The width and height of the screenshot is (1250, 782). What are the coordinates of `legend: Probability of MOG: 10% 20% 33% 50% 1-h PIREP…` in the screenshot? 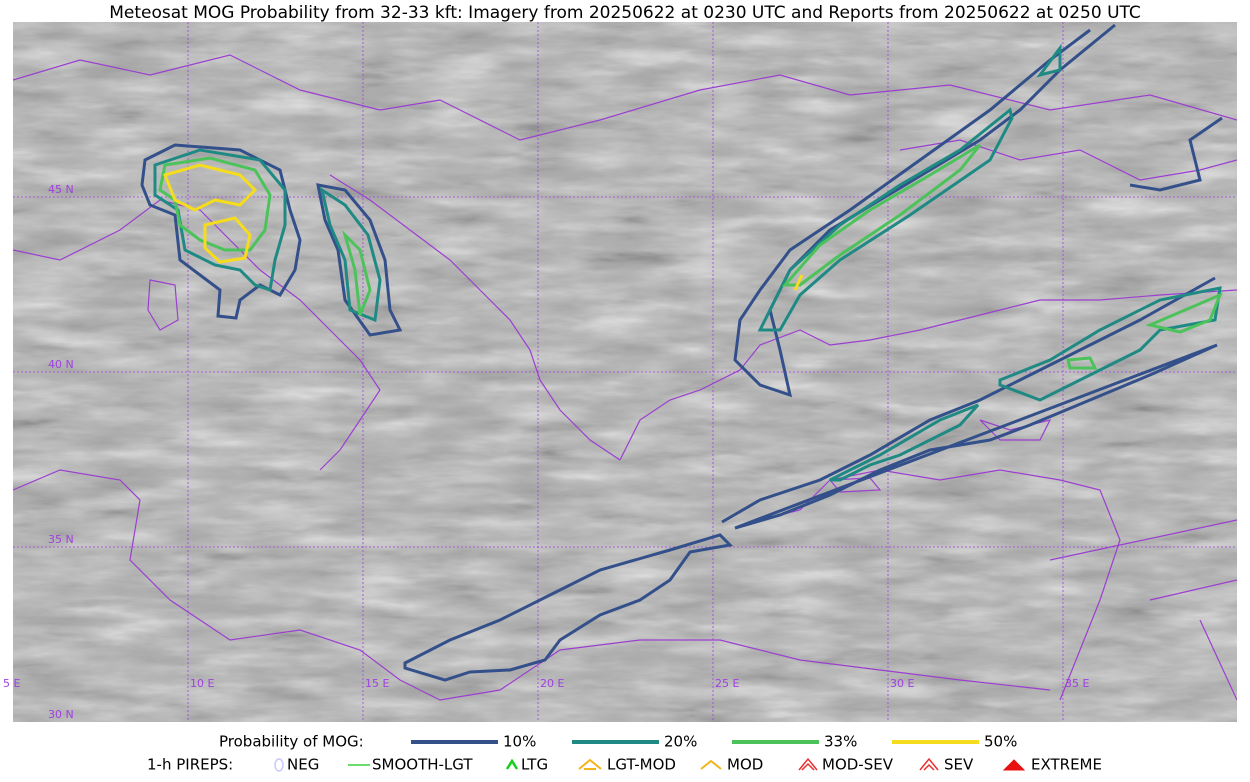 It's located at (624, 753).